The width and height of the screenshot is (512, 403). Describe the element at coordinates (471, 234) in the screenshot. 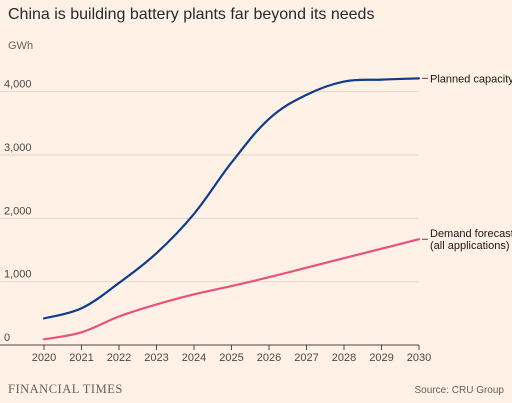

I see `demand-forecast-label: Demand forecast` at that location.